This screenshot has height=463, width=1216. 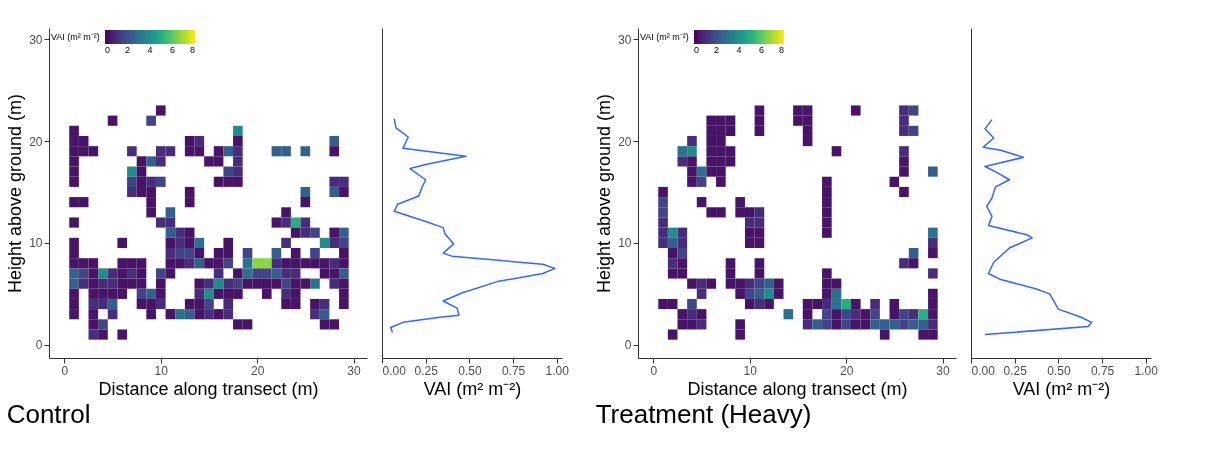 I want to click on text: Control, so click(x=48, y=414).